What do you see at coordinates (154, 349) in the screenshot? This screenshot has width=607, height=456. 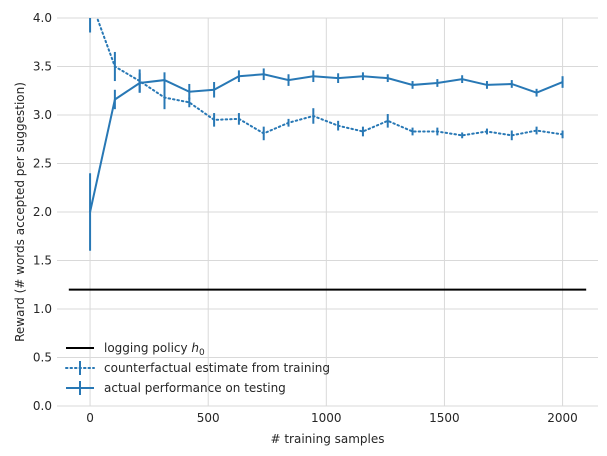 I see `legend-label-baseline: logging policy h0` at bounding box center [154, 349].